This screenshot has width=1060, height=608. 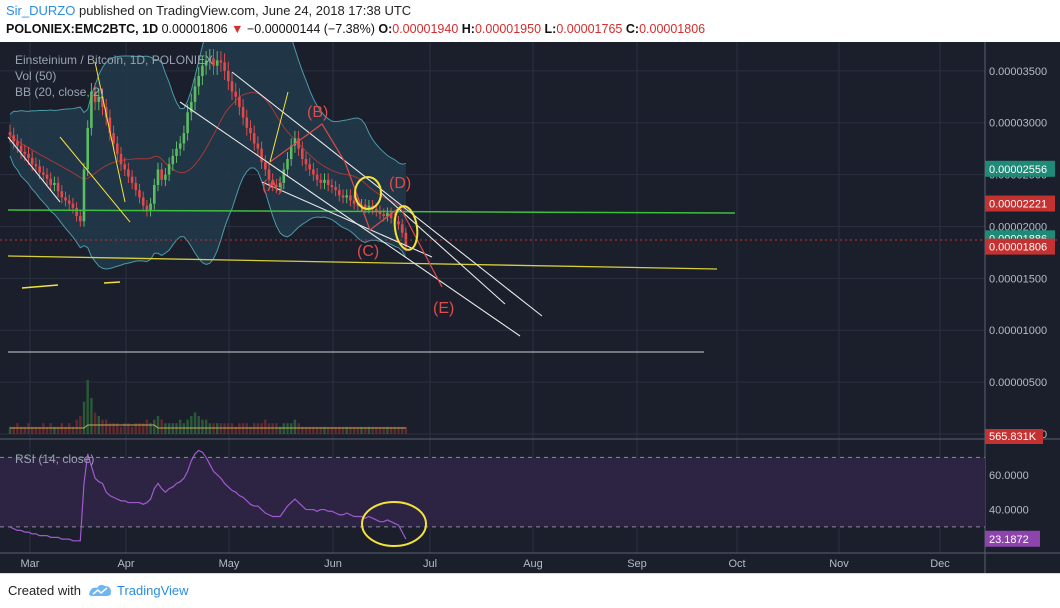 I want to click on open-label: O:, so click(x=385, y=29).